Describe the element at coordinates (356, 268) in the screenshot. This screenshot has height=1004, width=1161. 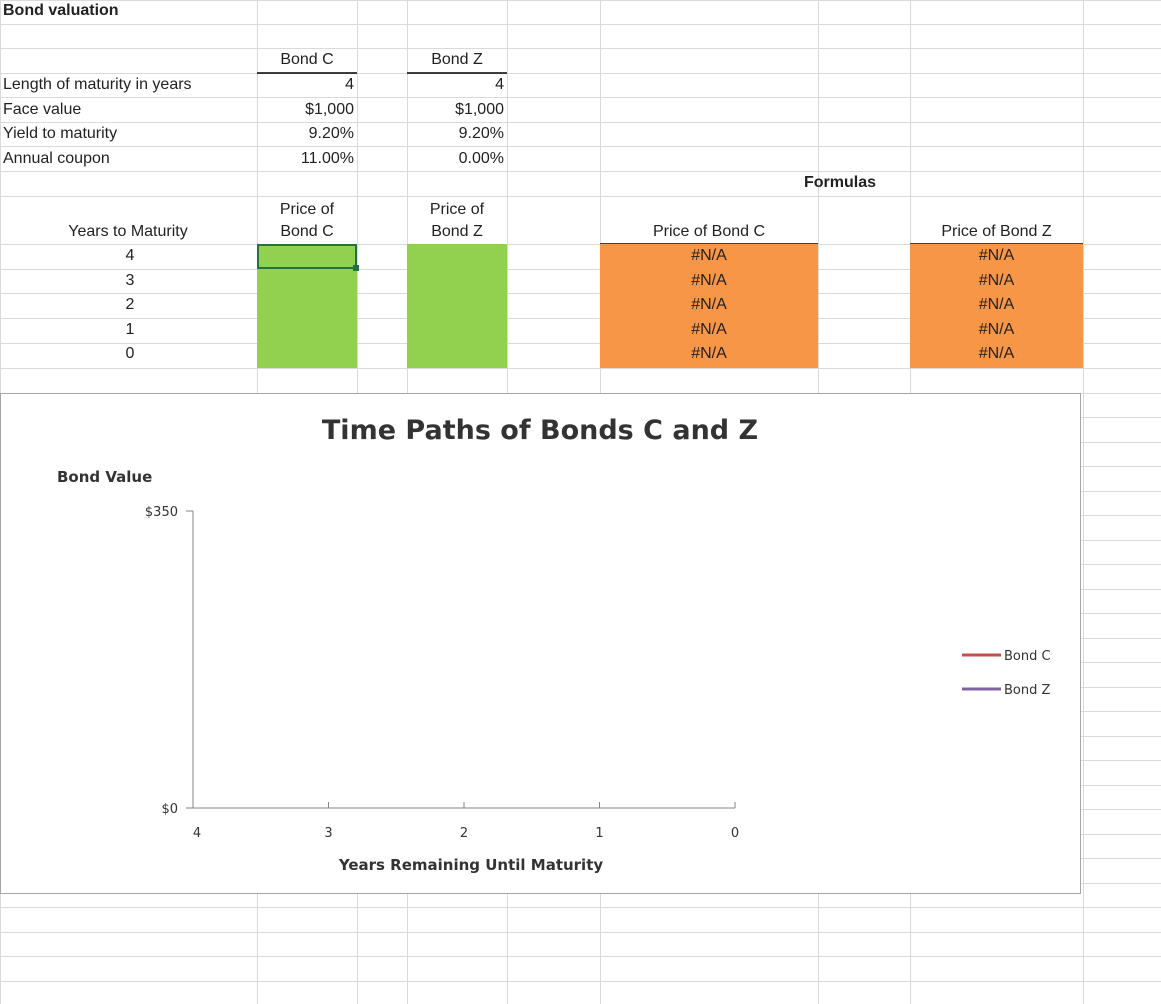
I see `fill-handle` at that location.